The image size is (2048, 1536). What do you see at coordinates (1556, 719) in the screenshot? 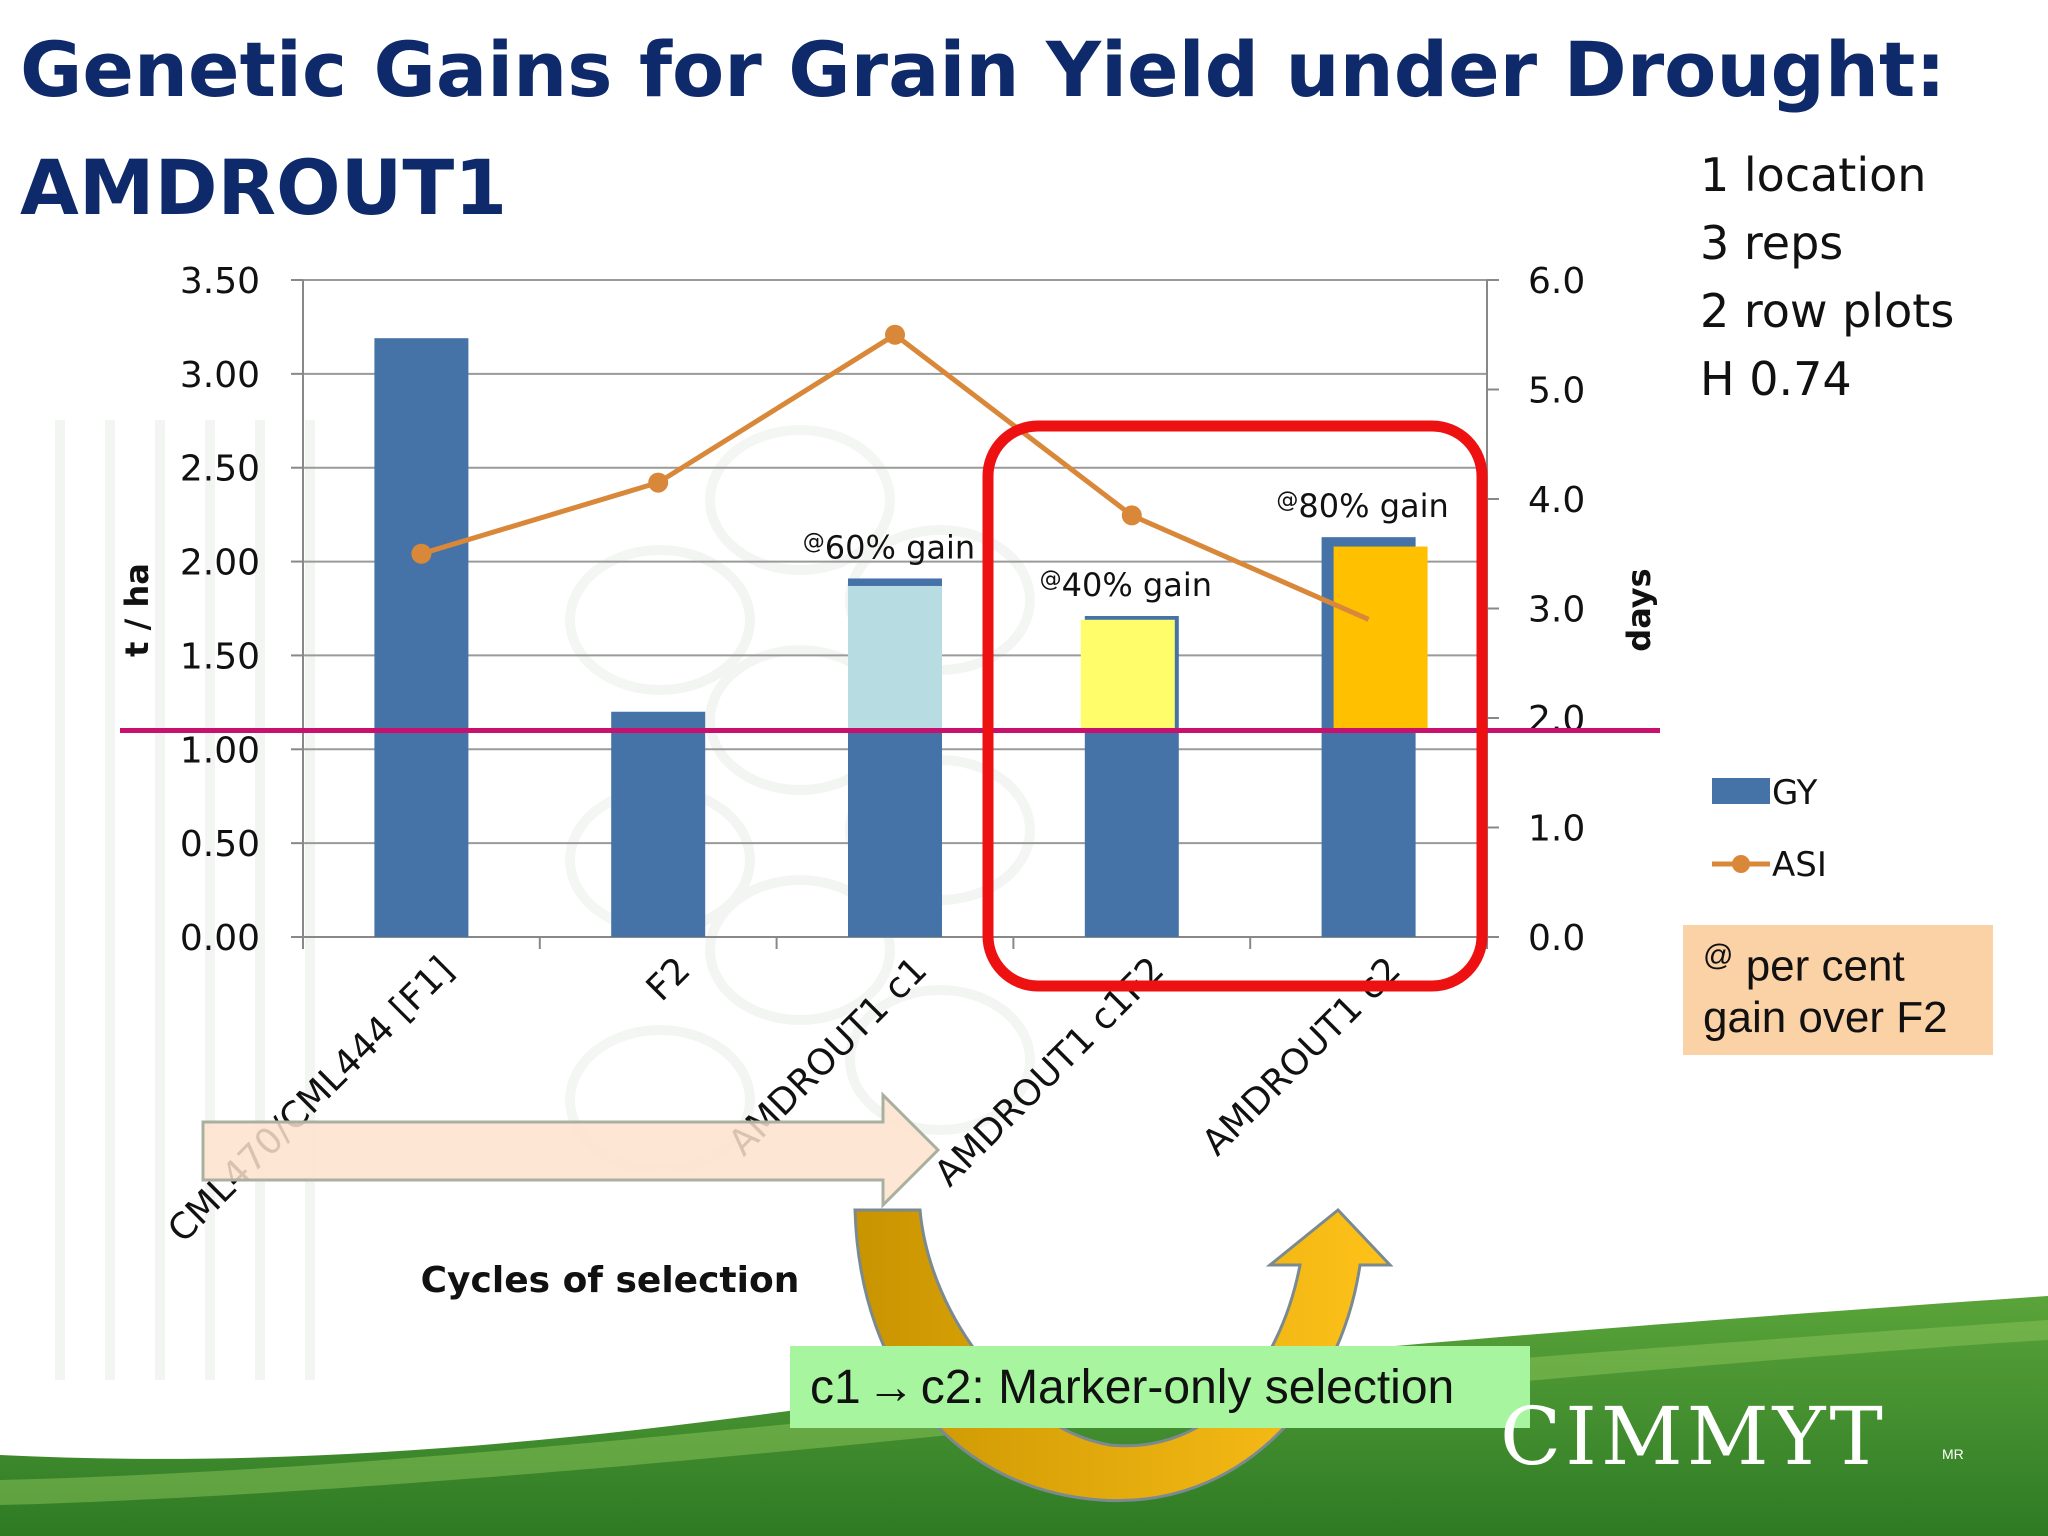
I see `y-right-tick-label: 2.0` at bounding box center [1556, 719].